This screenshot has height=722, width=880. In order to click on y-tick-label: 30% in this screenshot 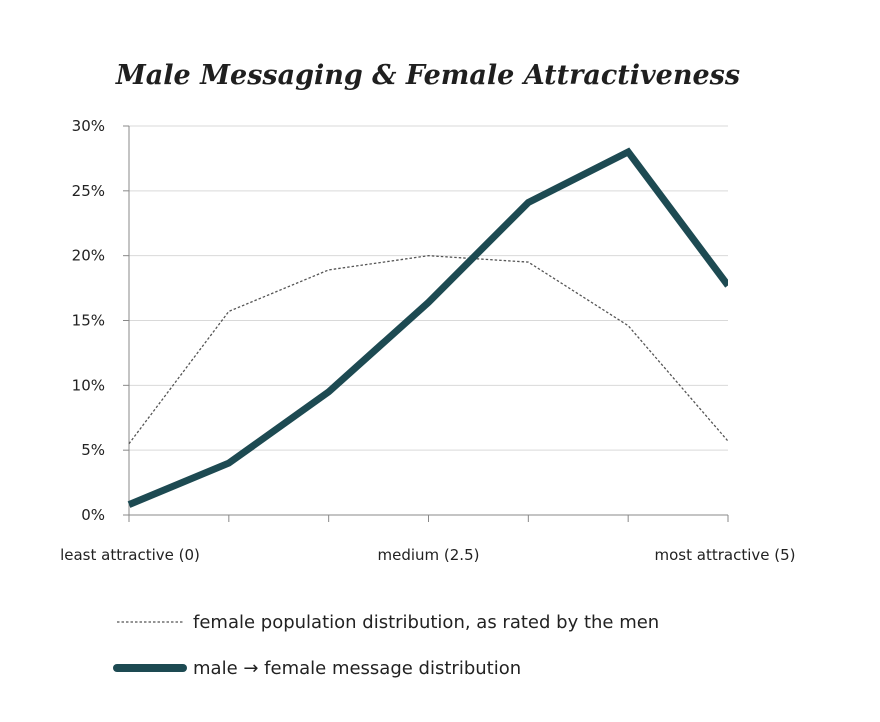, I will do `click(88, 126)`.